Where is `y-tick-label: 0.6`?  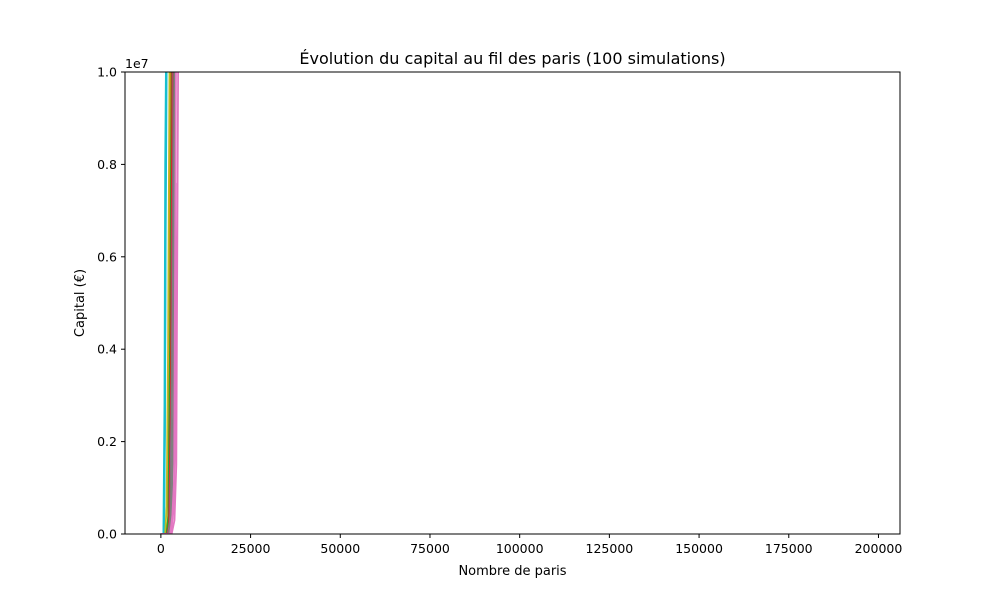 y-tick-label: 0.6 is located at coordinates (107, 256).